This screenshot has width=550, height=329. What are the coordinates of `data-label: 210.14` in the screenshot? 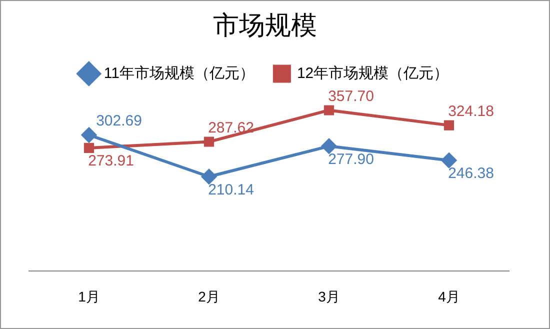 It's located at (231, 189).